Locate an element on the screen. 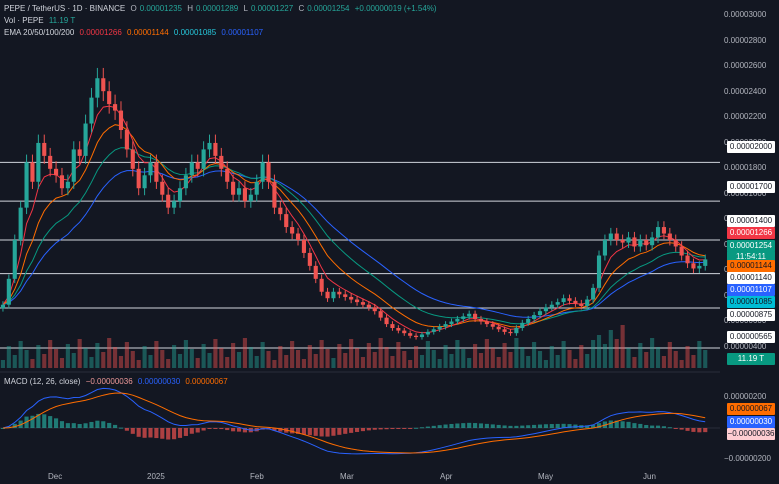 This screenshot has width=779, height=484. macd-tick-label: −0.00000200 is located at coordinates (747, 458).